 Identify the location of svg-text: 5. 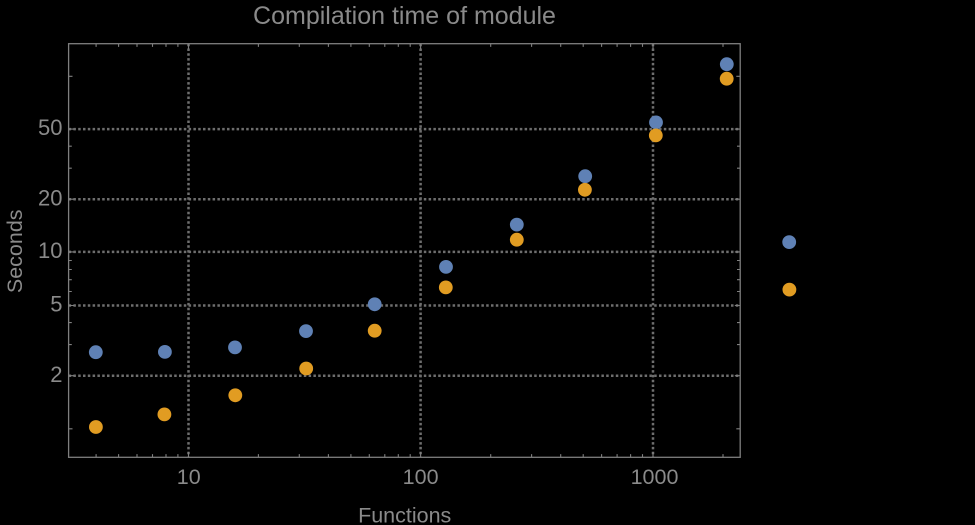
(56, 304).